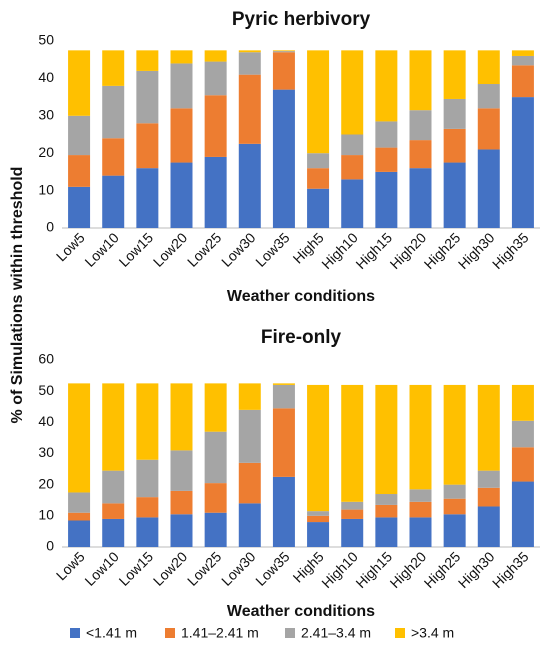 The height and width of the screenshot is (653, 558). Describe the element at coordinates (46, 452) in the screenshot. I see `y-tick-label: 30` at that location.